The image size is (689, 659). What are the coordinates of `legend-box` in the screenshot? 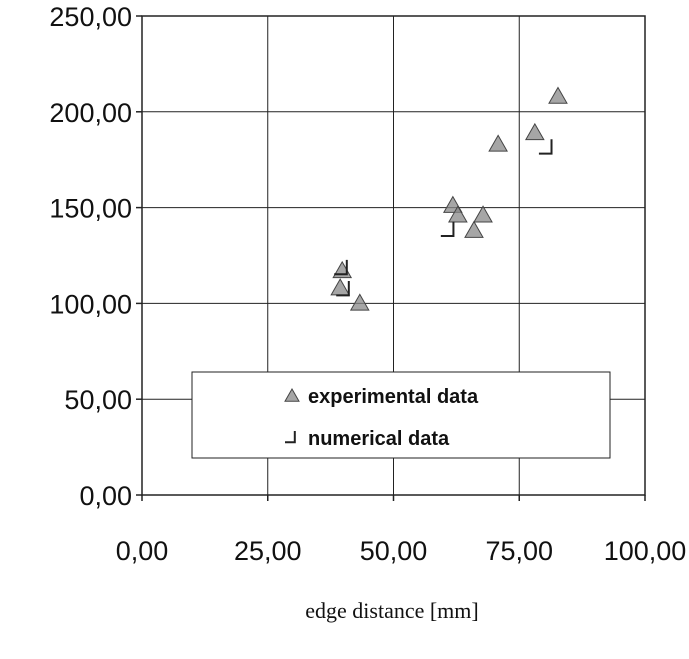 It's located at (401, 415).